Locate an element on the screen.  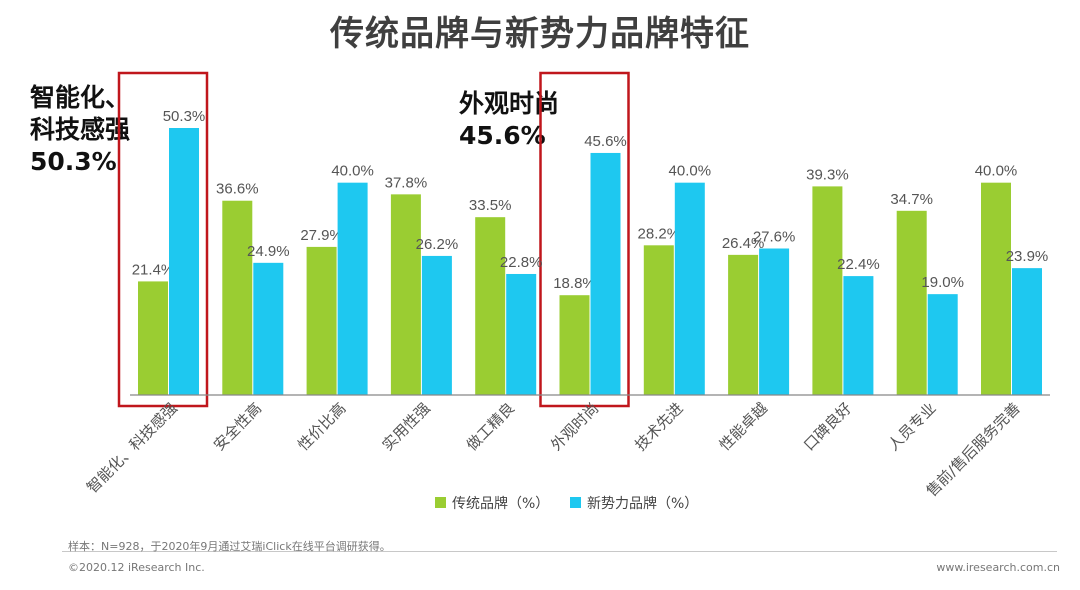
chart-title: 传统品牌与新势力品牌特征 is located at coordinates (540, 34).